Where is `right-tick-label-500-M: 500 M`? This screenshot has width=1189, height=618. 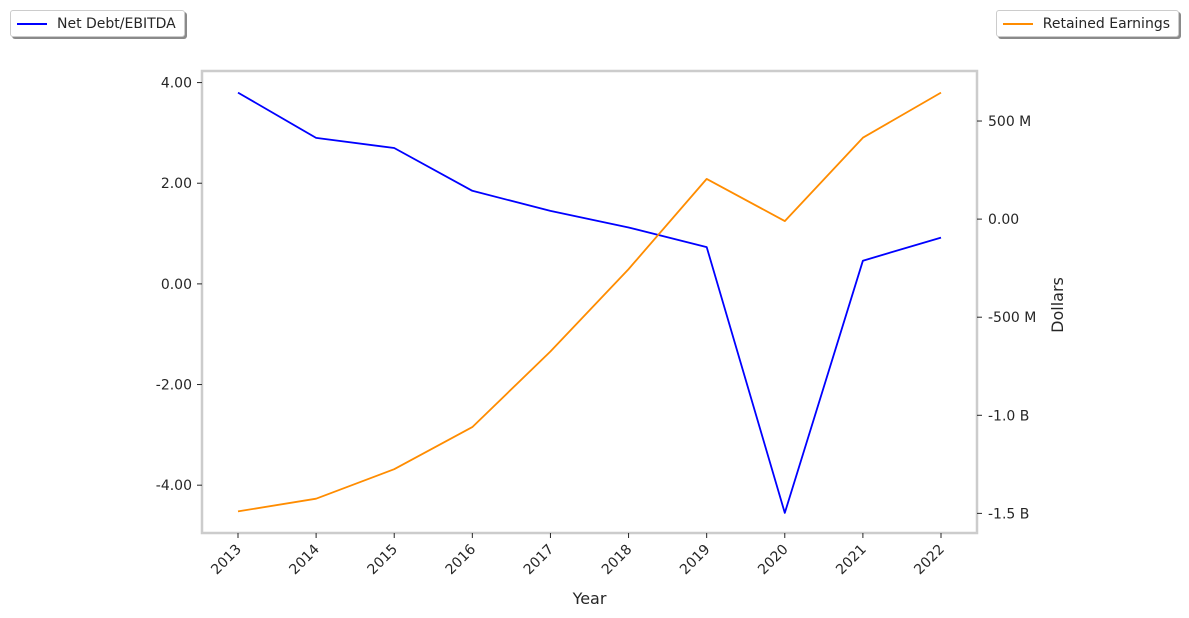 right-tick-label-500-M: 500 M is located at coordinates (1009, 122).